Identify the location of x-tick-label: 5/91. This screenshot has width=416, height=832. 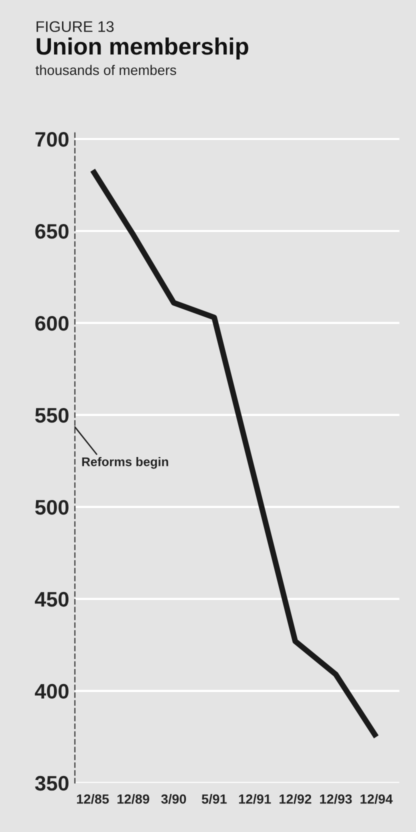
(214, 799).